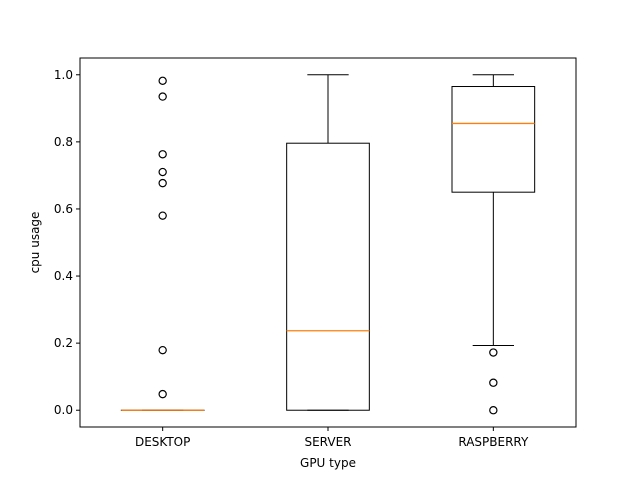 The image size is (640, 480). Describe the element at coordinates (63, 209) in the screenshot. I see `y-tick-label: 0.6` at that location.